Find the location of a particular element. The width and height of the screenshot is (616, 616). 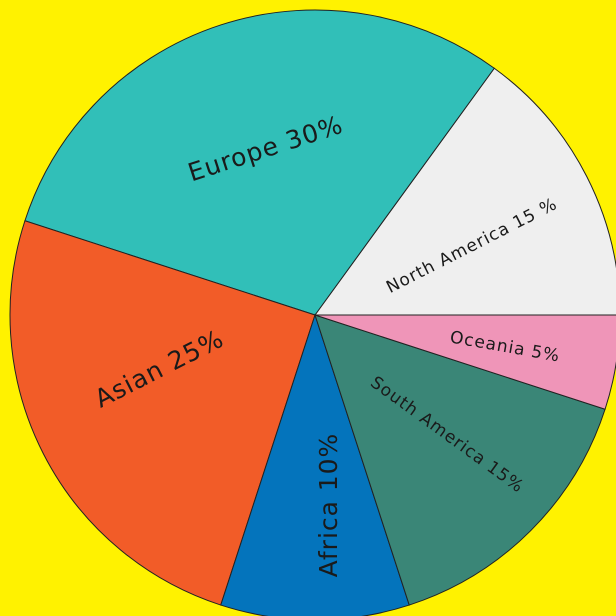

value-label: 10% is located at coordinates (328, 462).